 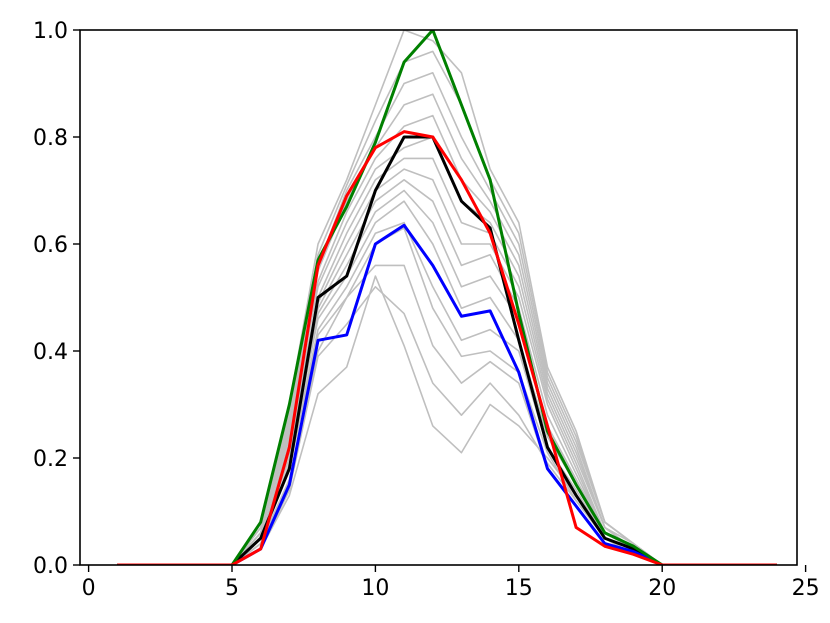 What do you see at coordinates (50, 566) in the screenshot?
I see `y-tick-label: 0.0` at bounding box center [50, 566].